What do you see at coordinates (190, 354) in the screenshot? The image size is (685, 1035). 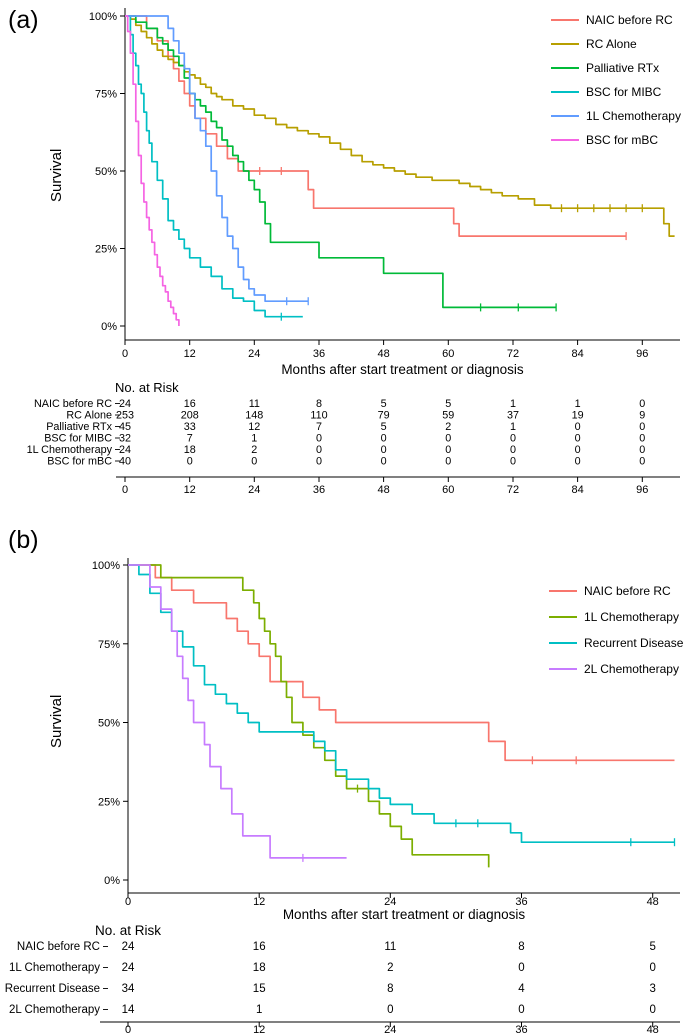 I see `x-tick-label: 12` at bounding box center [190, 354].